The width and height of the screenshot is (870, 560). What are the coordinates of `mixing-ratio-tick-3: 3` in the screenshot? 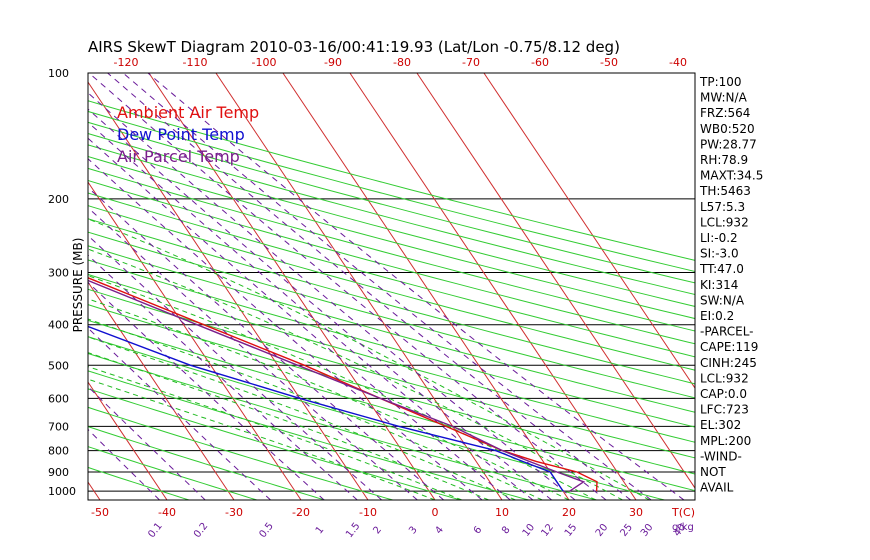 It's located at (413, 531).